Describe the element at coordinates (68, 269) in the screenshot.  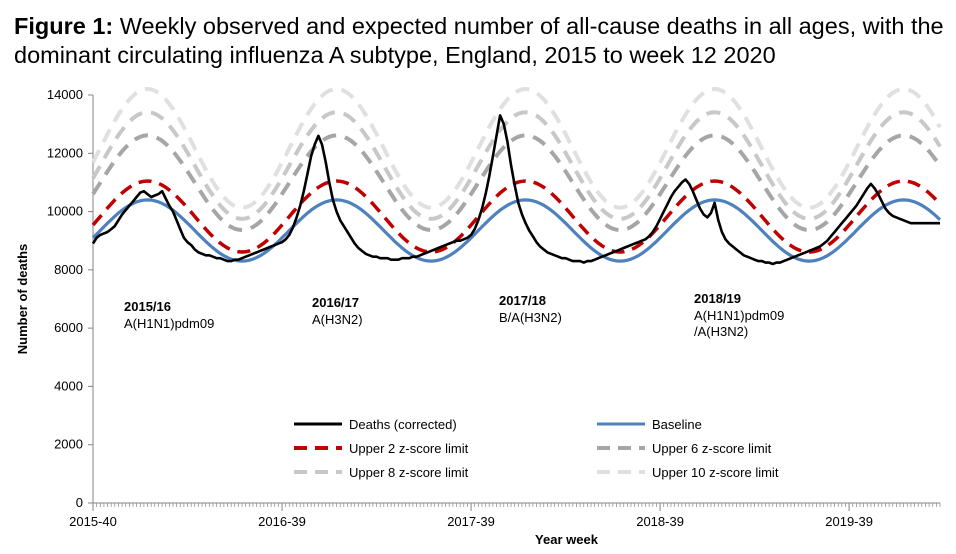
I see `y-tick-label: 8000` at that location.